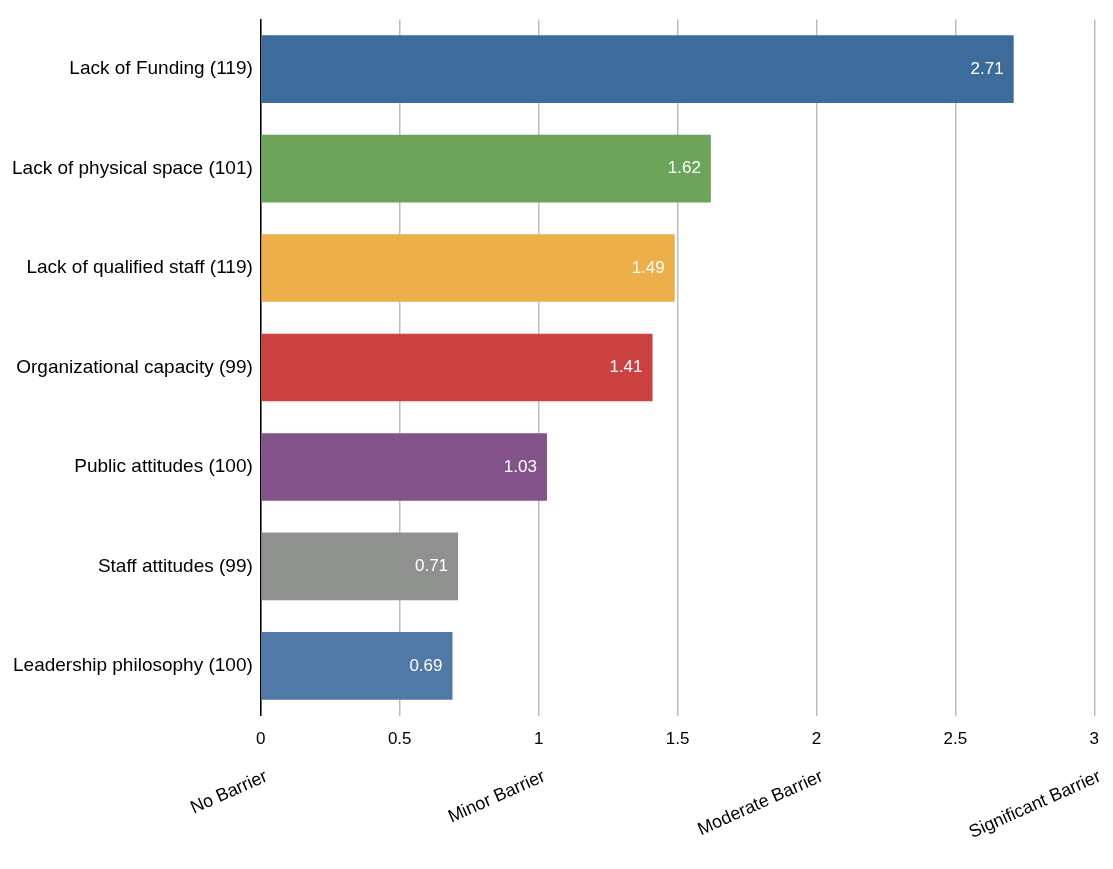  Describe the element at coordinates (134, 366) in the screenshot. I see `y-tick-label: Organizational capacity (99)` at that location.